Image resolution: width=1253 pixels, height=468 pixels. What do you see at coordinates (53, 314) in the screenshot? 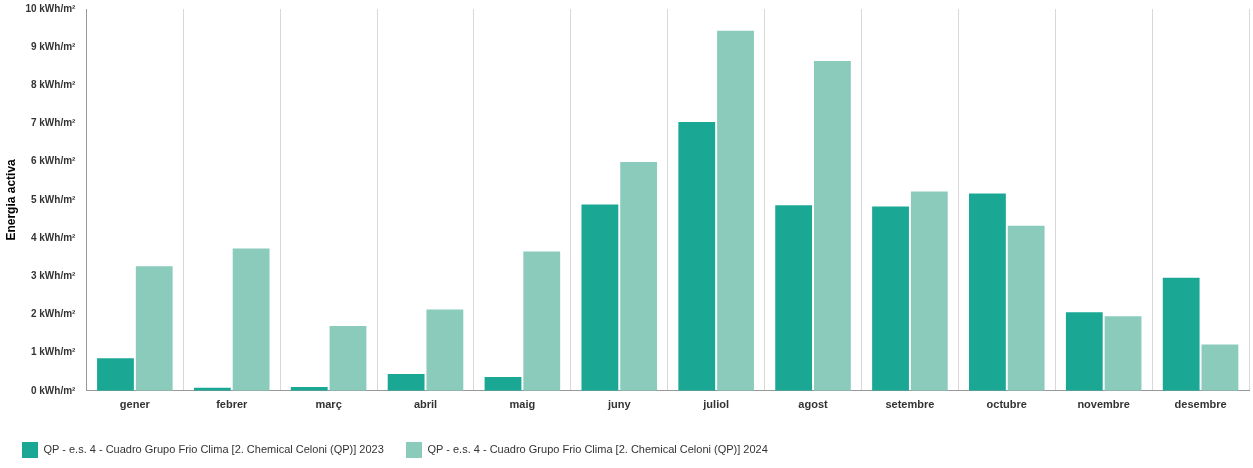
I see `y-tick-label: 2 kWh/m²` at bounding box center [53, 314].